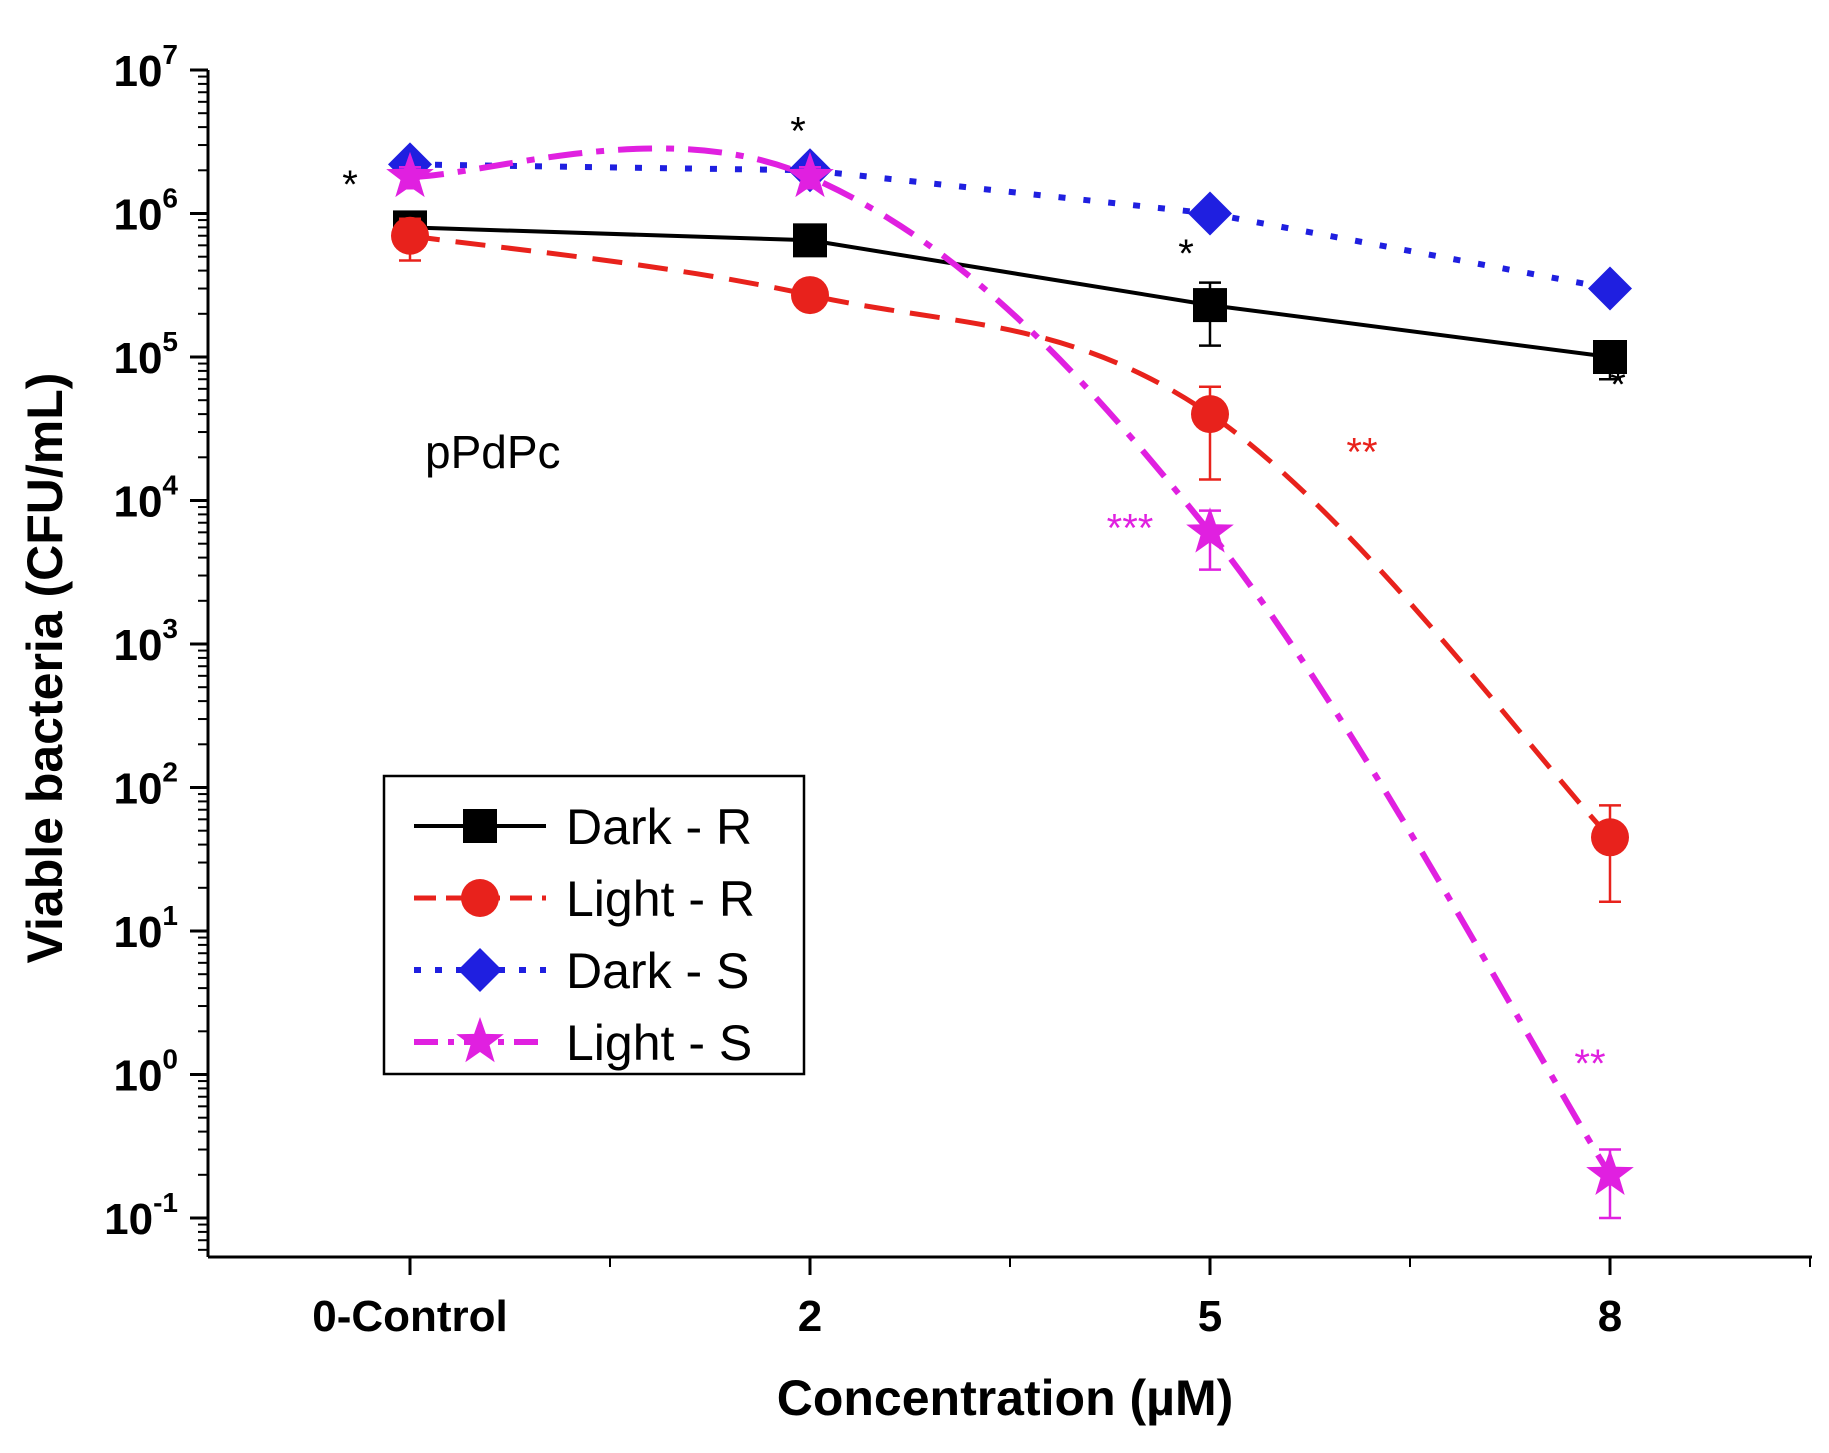  I want to click on x-axis-title: Concentration (µM), so click(1005, 1398).